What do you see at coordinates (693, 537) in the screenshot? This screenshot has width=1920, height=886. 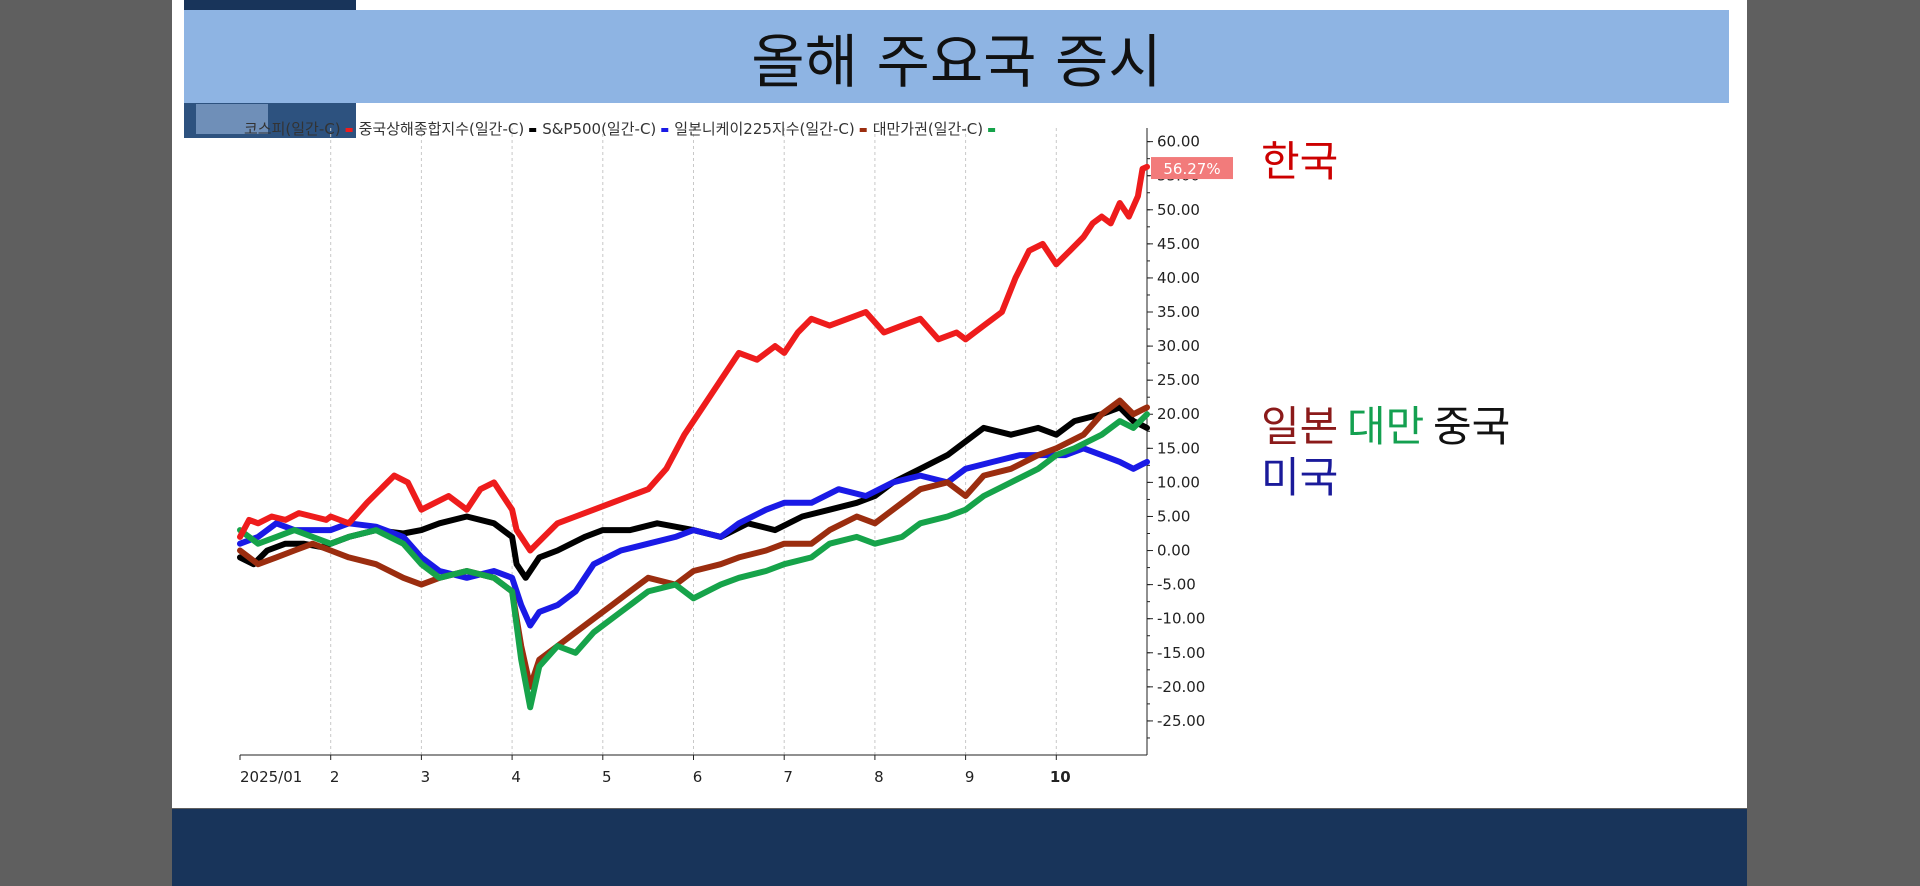 I see `series-line` at bounding box center [693, 537].